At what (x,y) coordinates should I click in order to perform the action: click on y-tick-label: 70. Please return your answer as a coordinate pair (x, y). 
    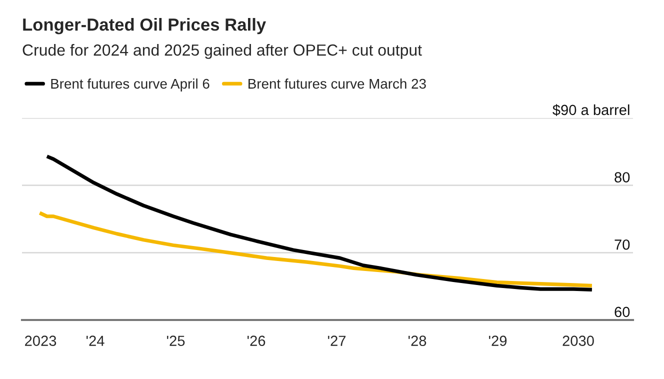
    Looking at the image, I should click on (622, 244).